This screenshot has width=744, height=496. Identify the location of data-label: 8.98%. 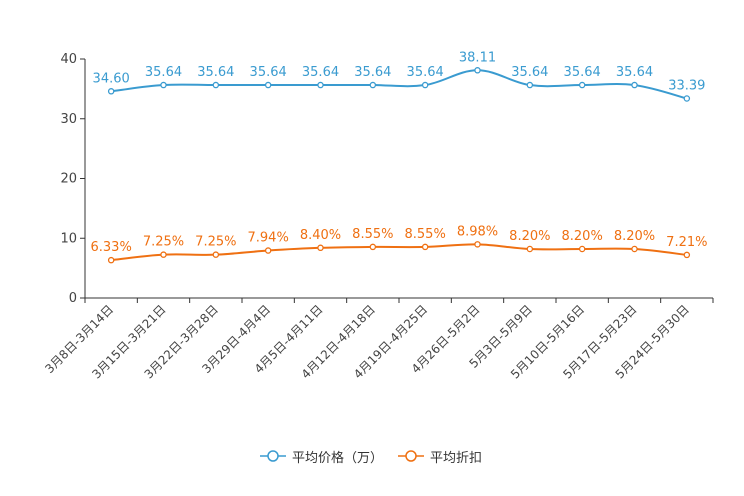
(477, 231).